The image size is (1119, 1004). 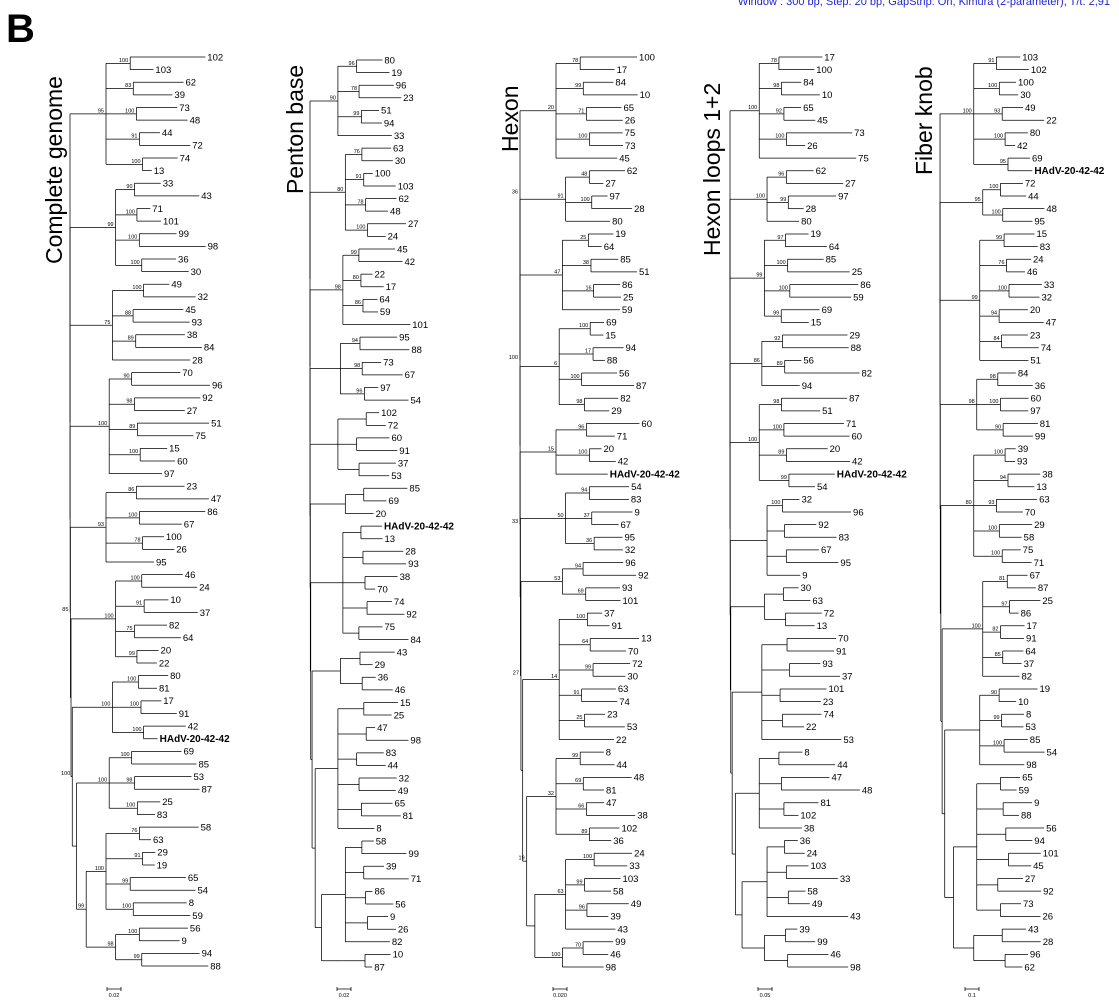 What do you see at coordinates (206, 196) in the screenshot?
I see `leaf-label: 43` at bounding box center [206, 196].